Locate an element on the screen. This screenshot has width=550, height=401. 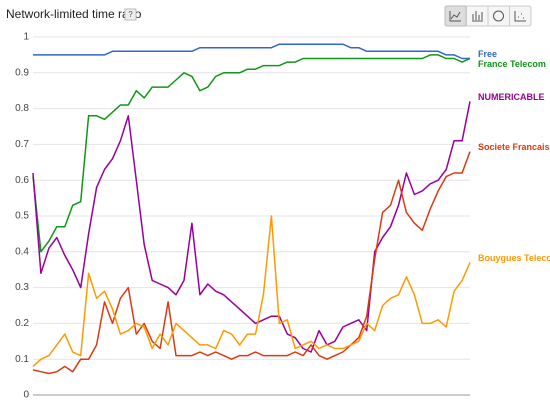
y-tick-label: 1 is located at coordinates (26, 37).